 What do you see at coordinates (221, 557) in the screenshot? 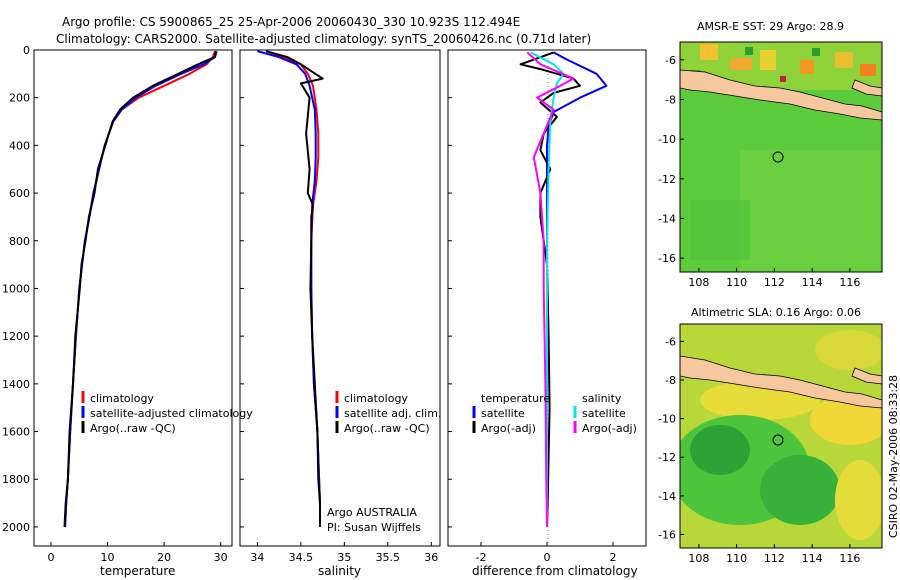
I see `xtick-label: 30` at bounding box center [221, 557].